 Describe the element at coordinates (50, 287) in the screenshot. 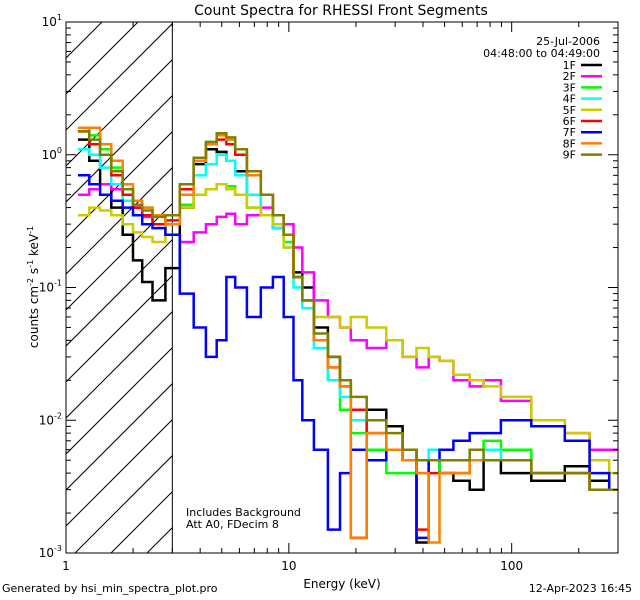

I see `y-tick-label: 10⁻¹` at that location.